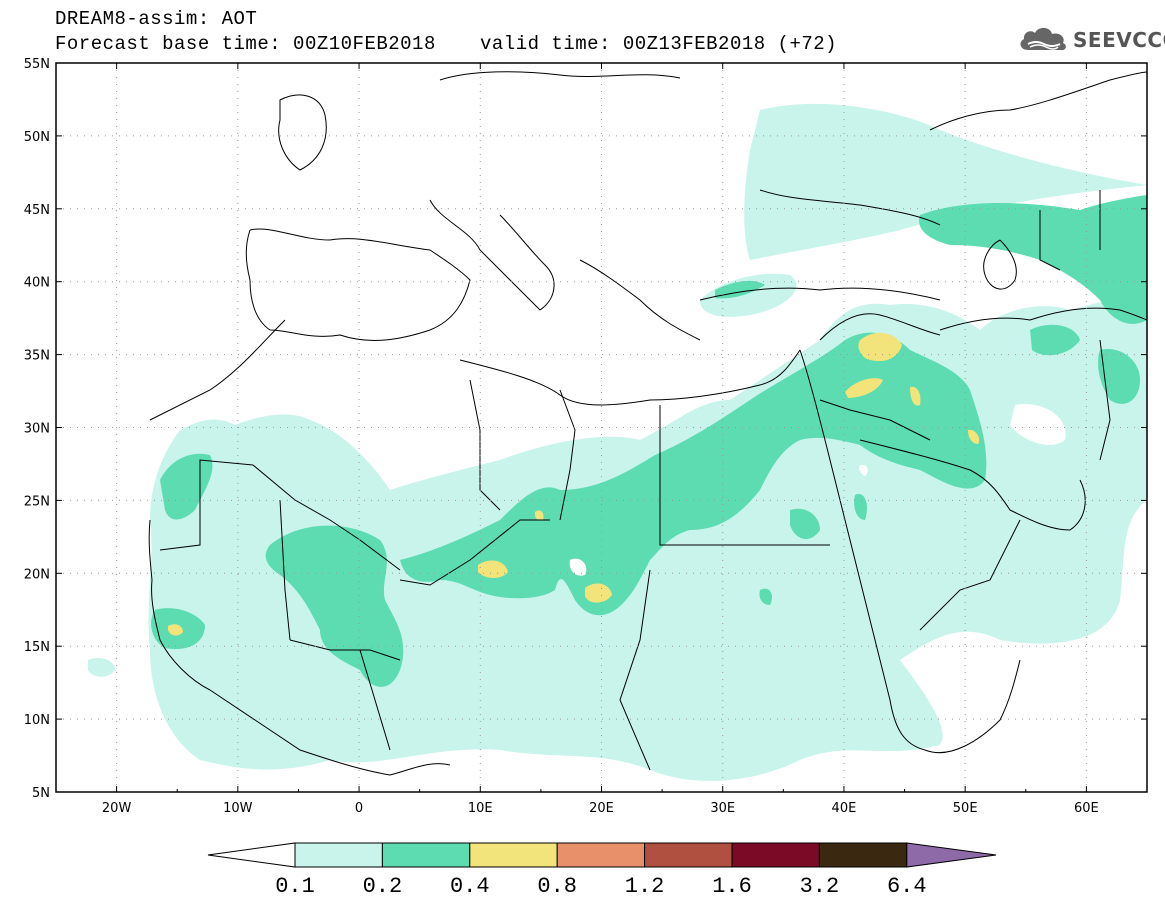 The width and height of the screenshot is (1165, 905). Describe the element at coordinates (359, 808) in the screenshot. I see `lon-label: 0` at that location.